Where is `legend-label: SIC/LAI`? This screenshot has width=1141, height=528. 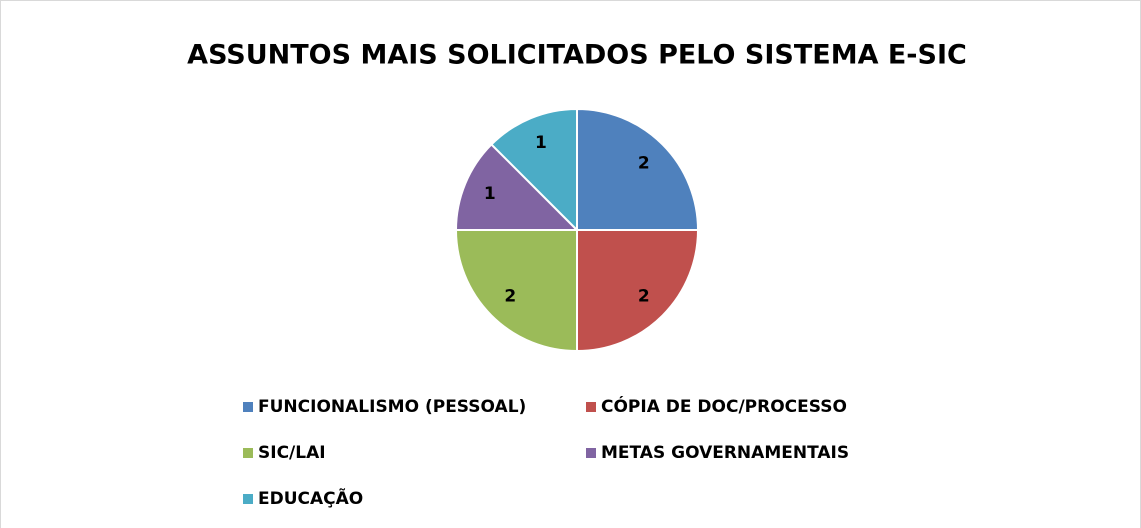
legend-label: SIC/LAI is located at coordinates (292, 453).